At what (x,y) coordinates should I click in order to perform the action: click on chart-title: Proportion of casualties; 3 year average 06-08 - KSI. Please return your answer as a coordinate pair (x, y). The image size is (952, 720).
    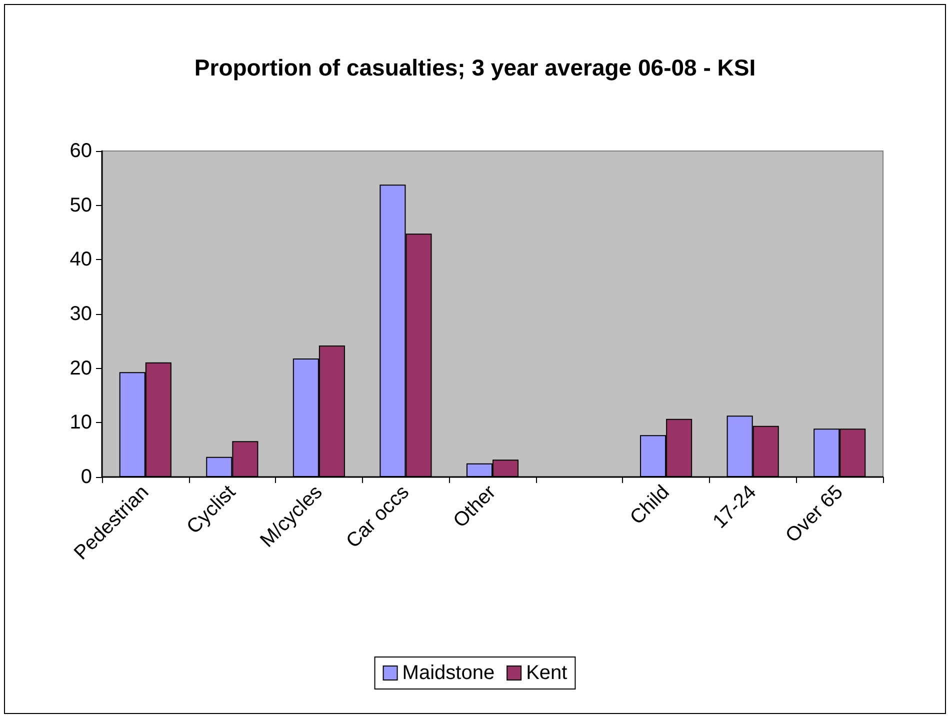
    Looking at the image, I should click on (475, 67).